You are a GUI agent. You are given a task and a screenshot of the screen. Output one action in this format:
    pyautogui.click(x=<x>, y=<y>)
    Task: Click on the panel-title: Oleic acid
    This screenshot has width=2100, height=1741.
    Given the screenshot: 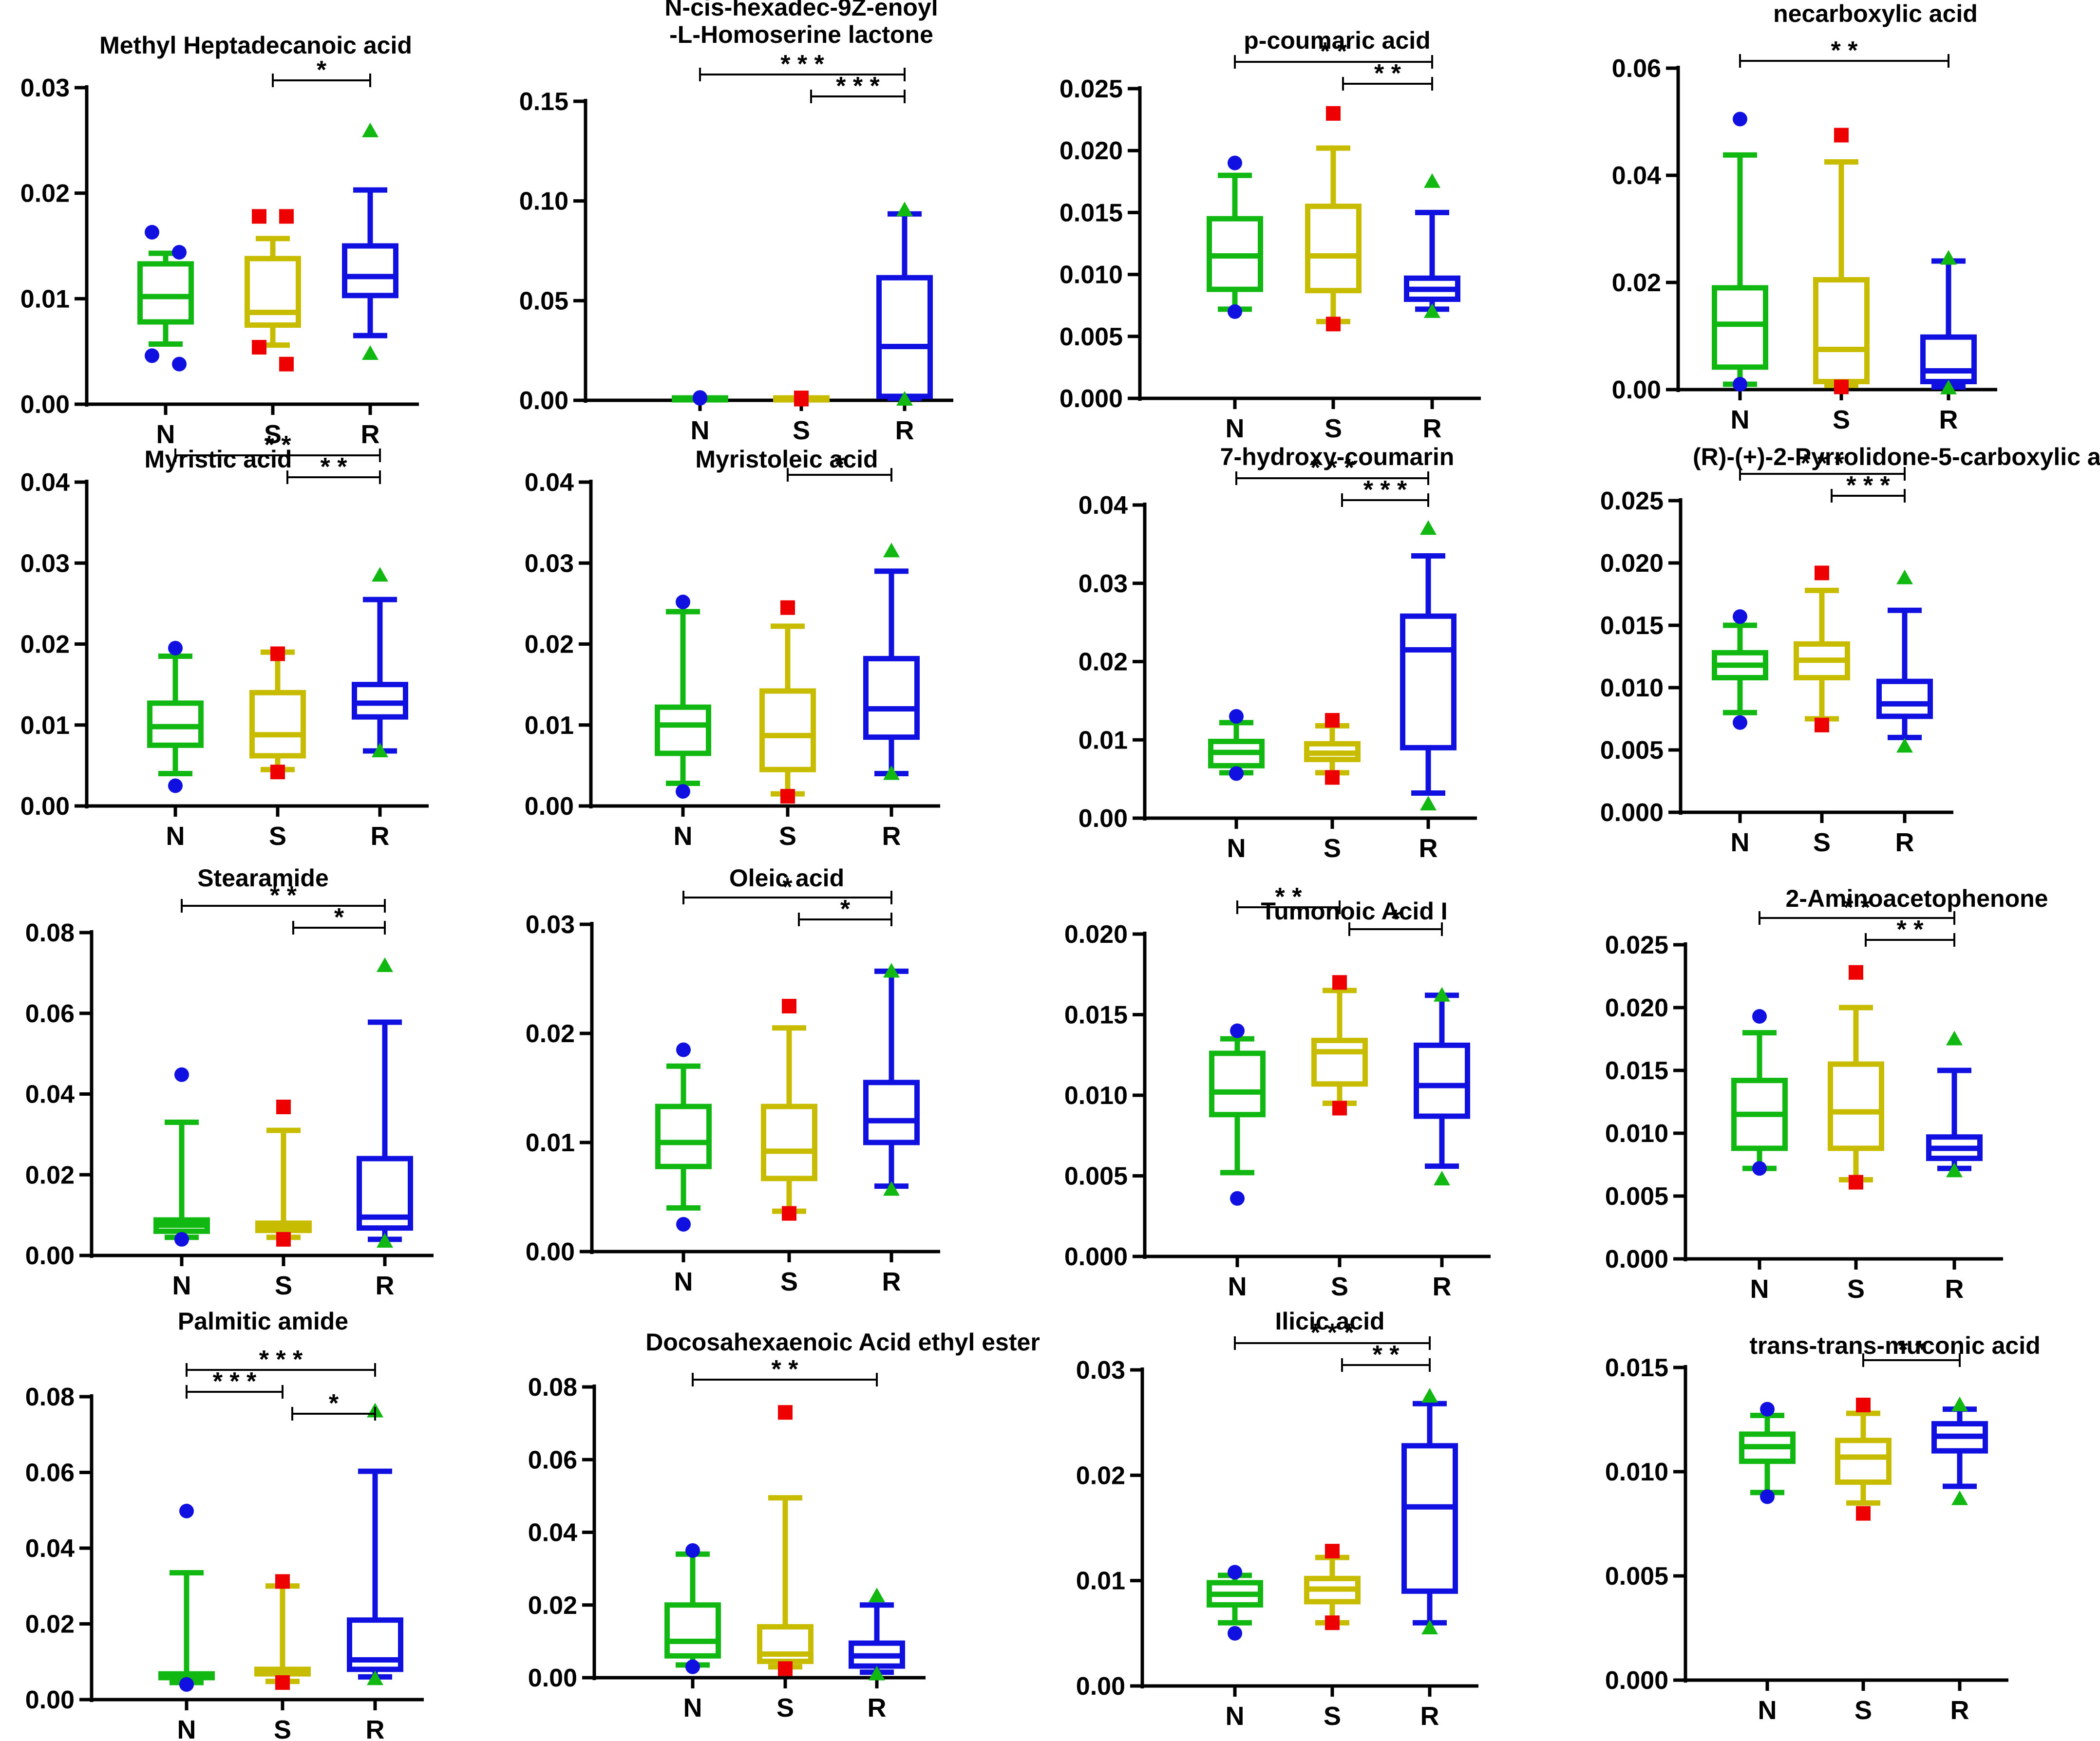 What is the action you would take?
    pyautogui.click(x=786, y=878)
    